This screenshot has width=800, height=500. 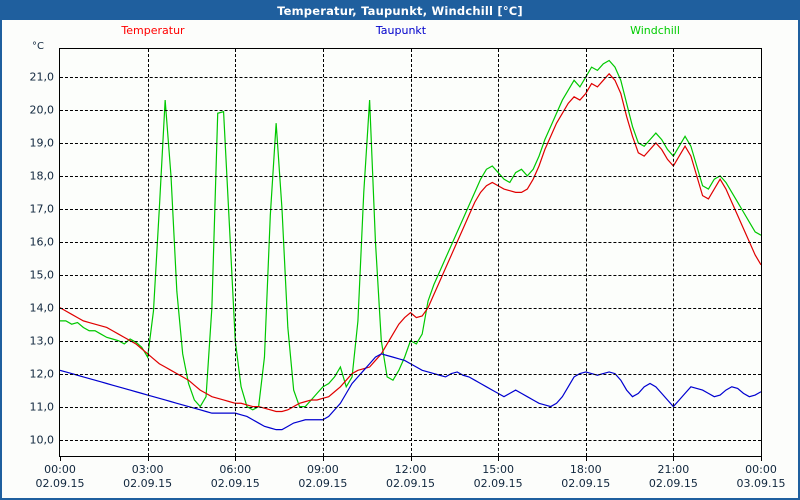 I want to click on x-axis-tick-label: 15:00 02.09.15, so click(x=498, y=477).